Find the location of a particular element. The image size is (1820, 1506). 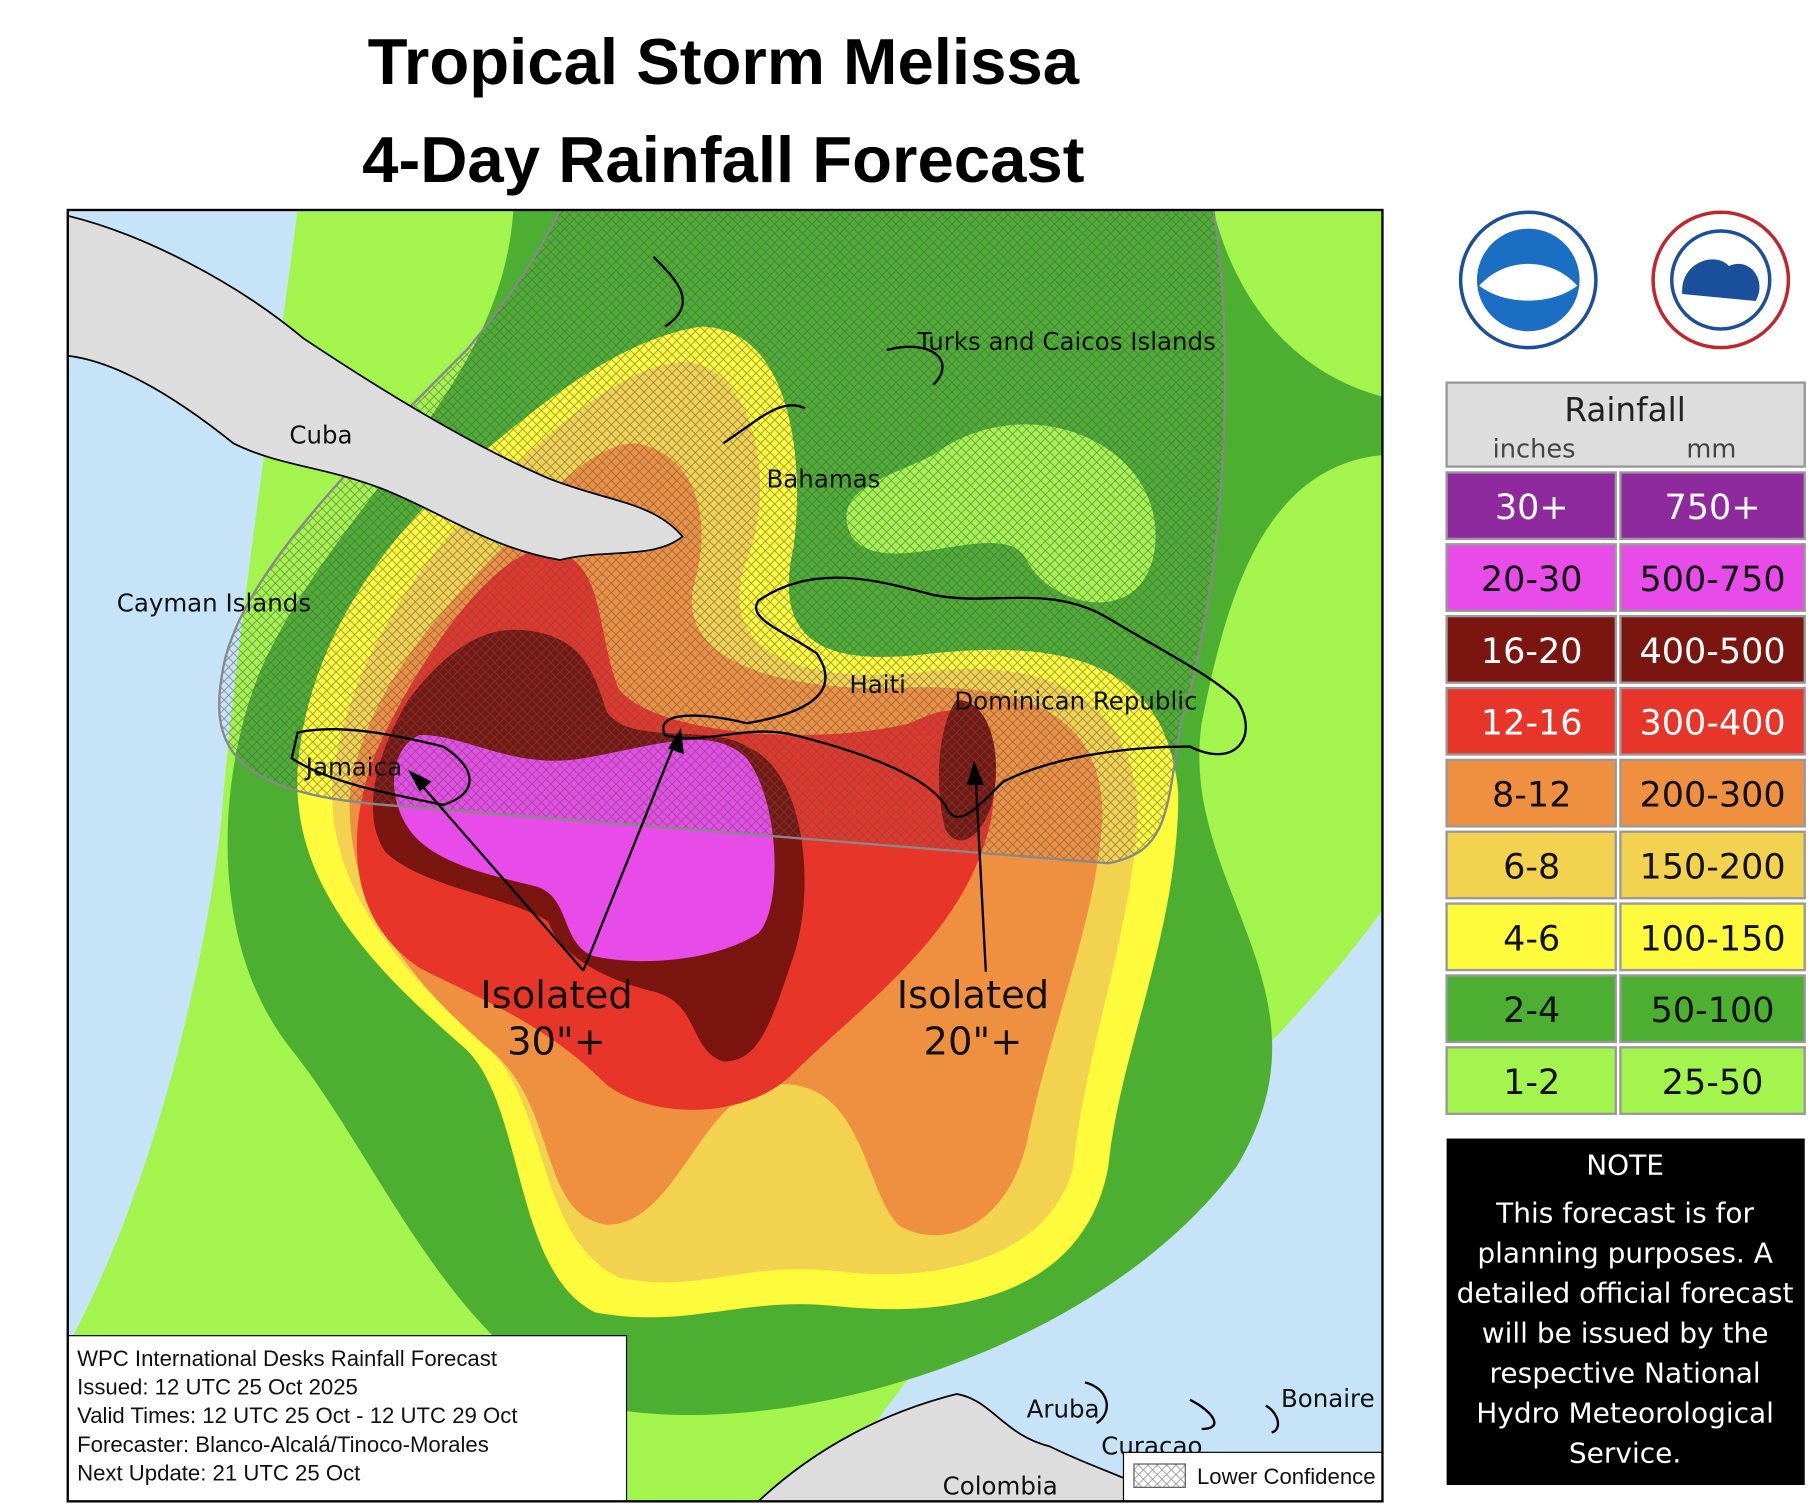

legend-mm: 500-750 is located at coordinates (1712, 580).